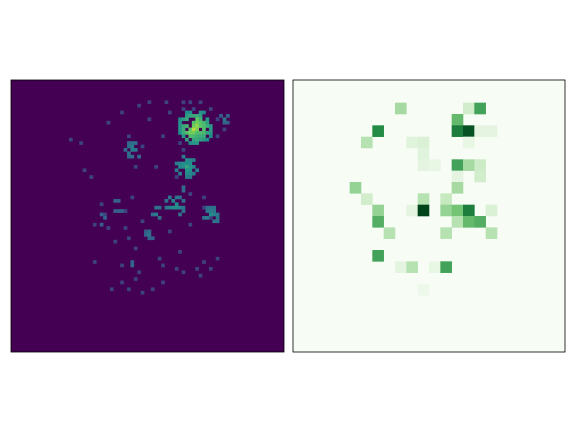 This screenshot has height=432, width=576. What do you see at coordinates (149, 197) in the screenshot?
I see `heatmap-left-cells` at bounding box center [149, 197].